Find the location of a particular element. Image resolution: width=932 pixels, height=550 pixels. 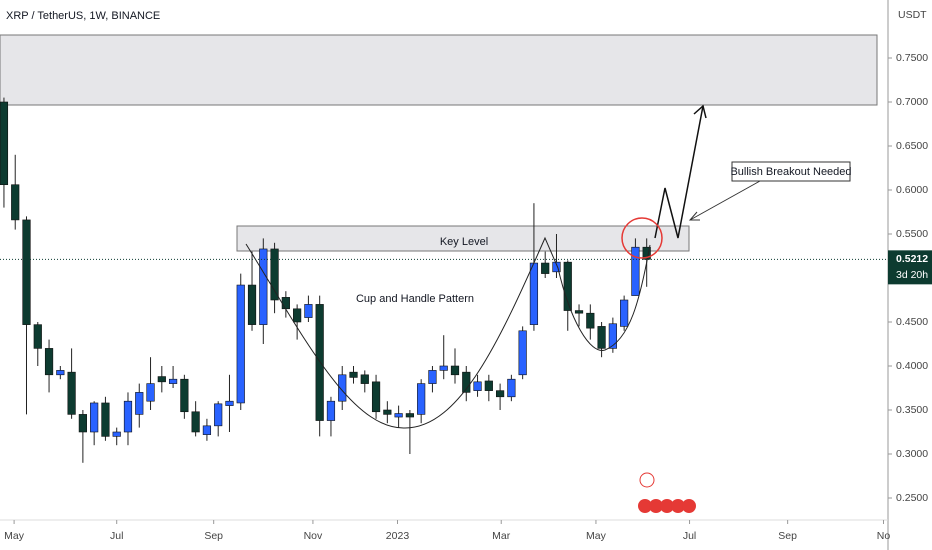

y-tick-label: 0.7000 is located at coordinates (912, 102).